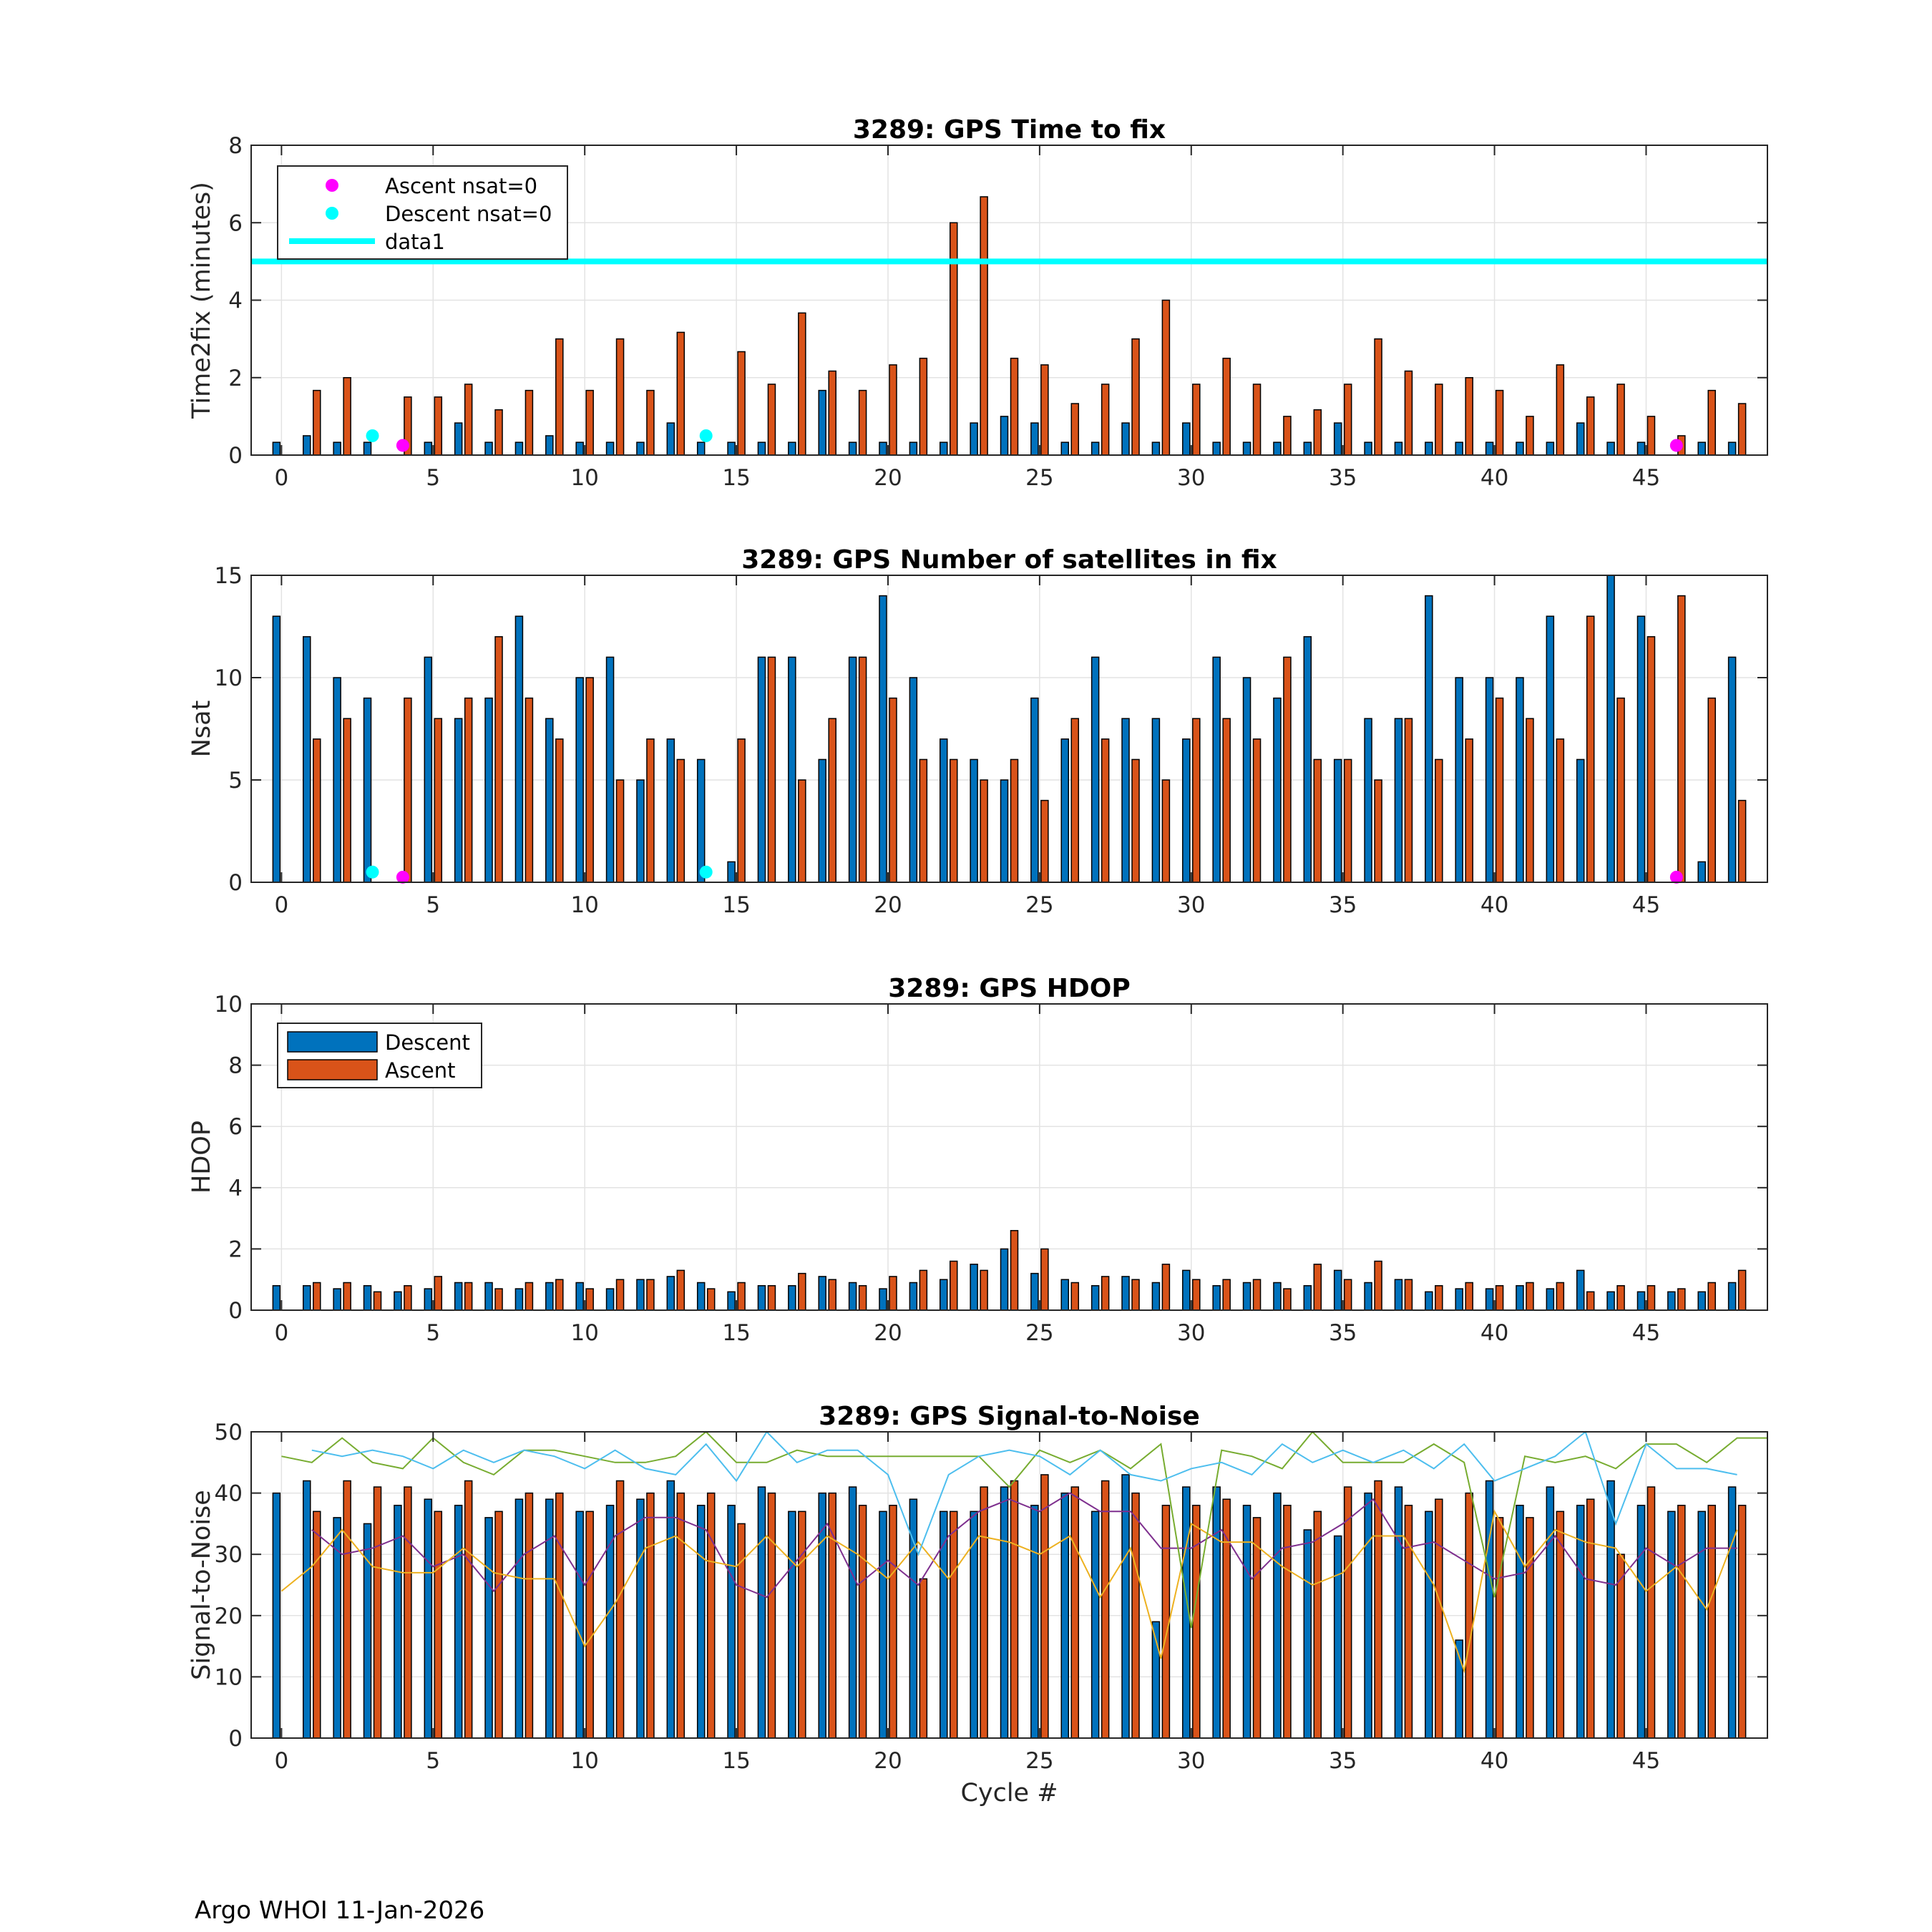 The height and width of the screenshot is (1932, 1932). I want to click on nsat-zero-marker, so click(372, 435).